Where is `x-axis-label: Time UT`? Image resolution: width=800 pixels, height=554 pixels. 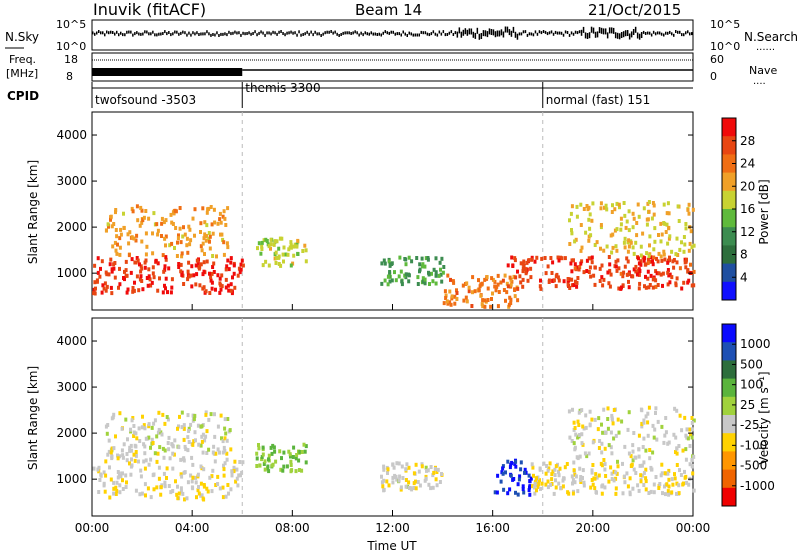
x-axis-label: Time UT is located at coordinates (391, 546).